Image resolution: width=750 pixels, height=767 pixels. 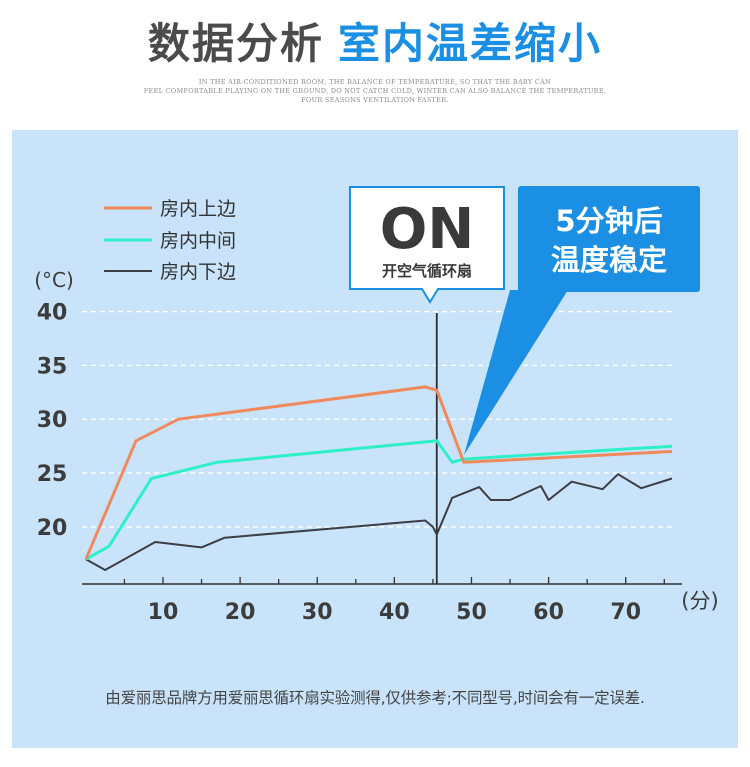 What do you see at coordinates (394, 612) in the screenshot?
I see `x-tick-label: 40` at bounding box center [394, 612].